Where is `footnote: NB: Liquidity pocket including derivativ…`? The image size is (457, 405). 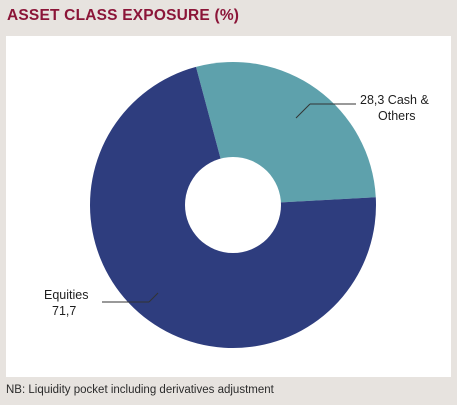 footnote: NB: Liquidity pocket including derivativ… is located at coordinates (140, 390).